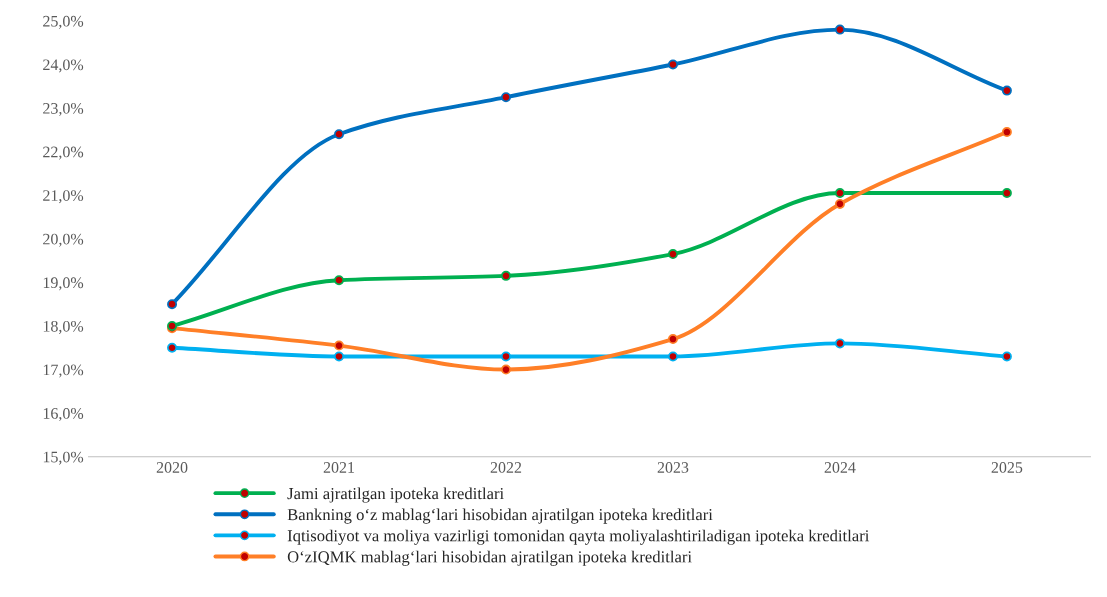 The height and width of the screenshot is (597, 1107). Describe the element at coordinates (395, 495) in the screenshot. I see `legend-label: Jami ajratilgan ipoteka kreditlari` at that location.